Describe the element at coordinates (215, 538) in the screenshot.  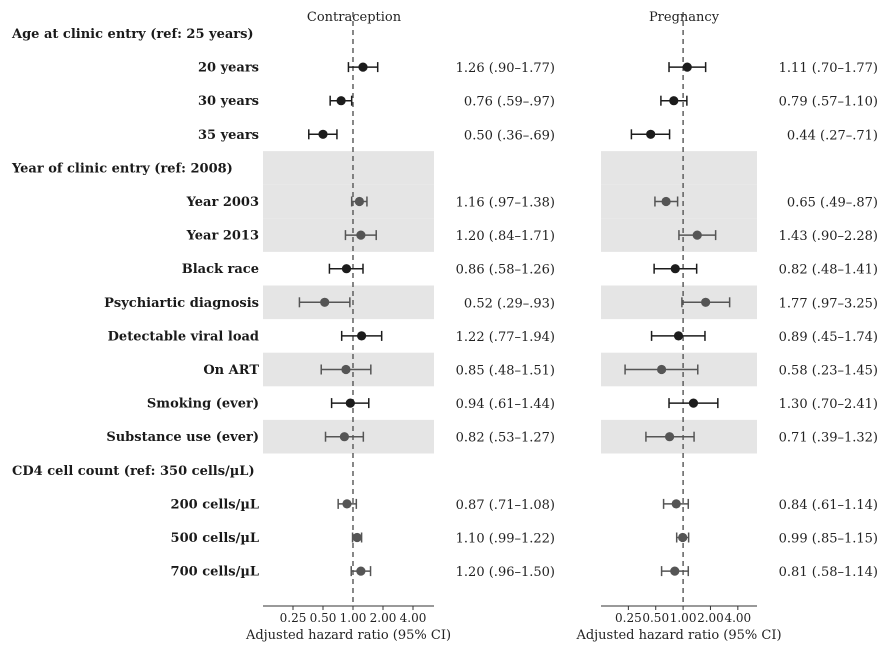
I see `row-label: 500 cells/µL` at that location.